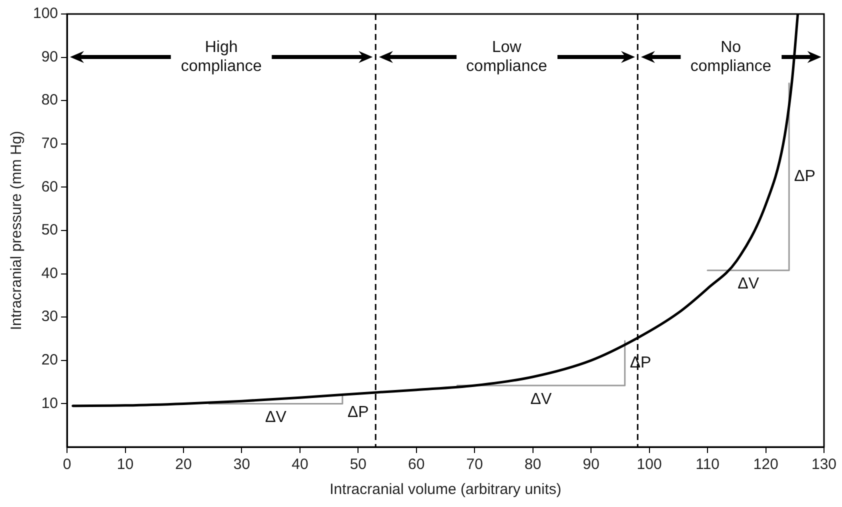 The image size is (842, 507). What do you see at coordinates (49, 143) in the screenshot?
I see `y-tick-label: 70` at bounding box center [49, 143].